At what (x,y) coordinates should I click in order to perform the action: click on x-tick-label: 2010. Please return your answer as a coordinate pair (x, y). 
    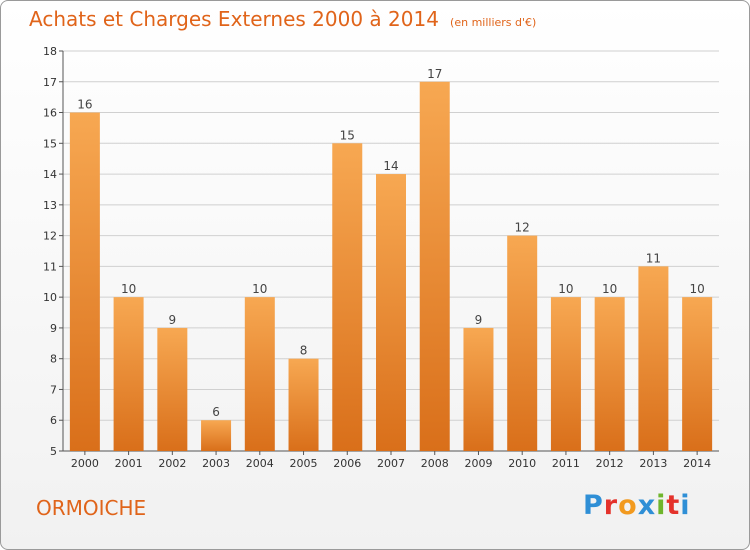
    Looking at the image, I should click on (522, 463).